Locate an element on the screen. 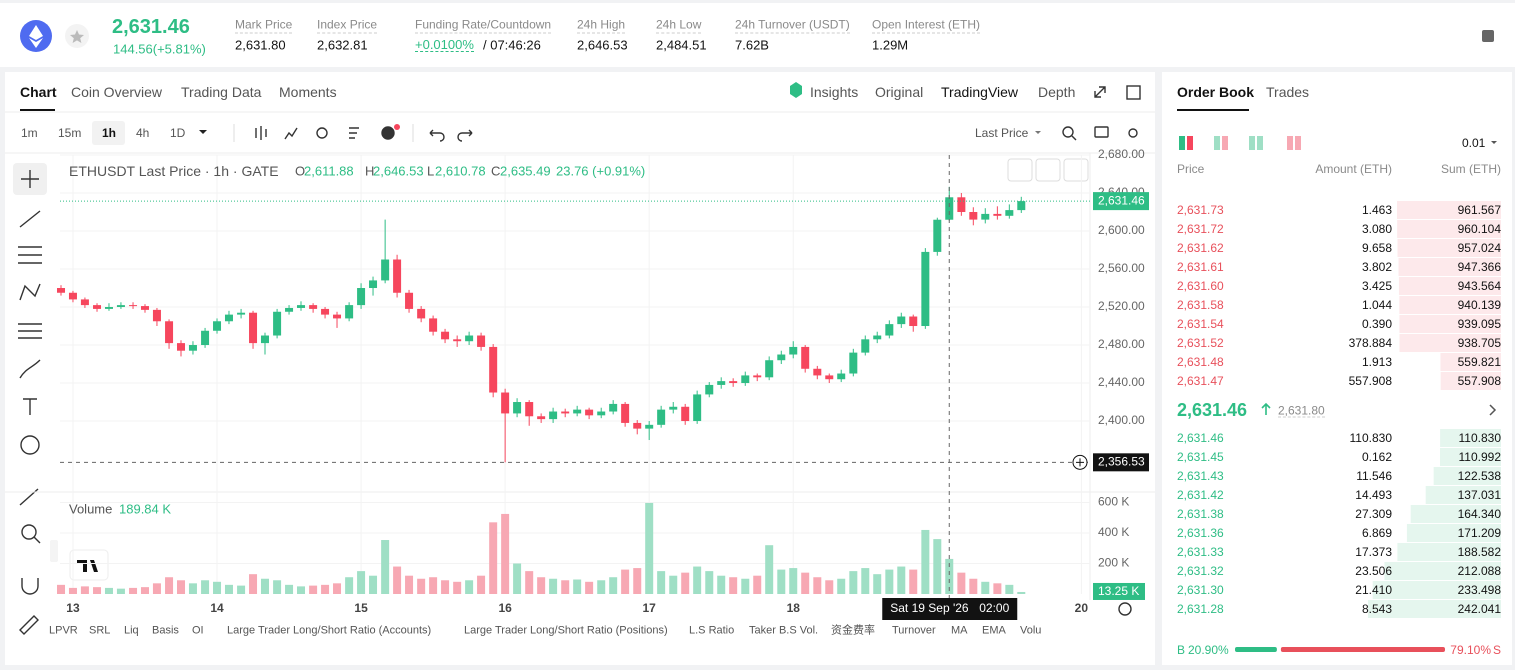 This screenshot has height=670, width=1515. indicator: Taker B.S Vol. is located at coordinates (784, 630).